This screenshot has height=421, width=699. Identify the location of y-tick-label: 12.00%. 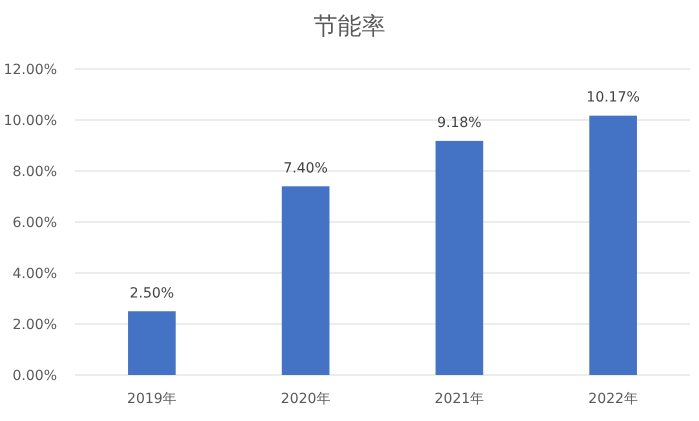
(30, 70).